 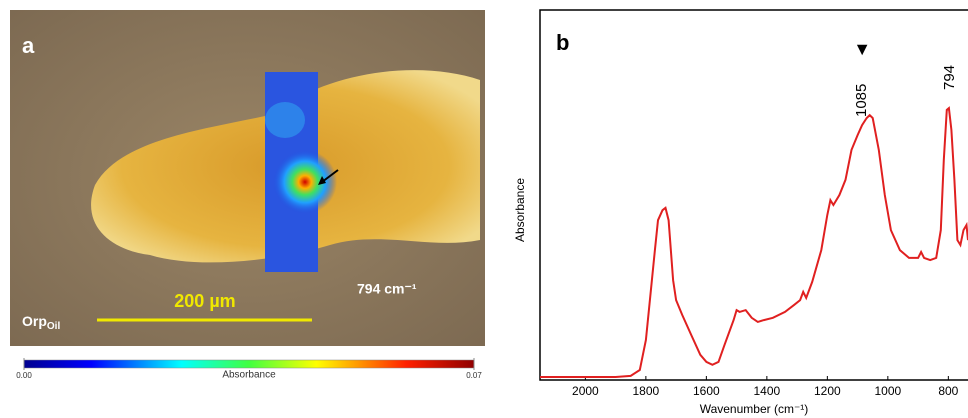 What do you see at coordinates (585, 391) in the screenshot?
I see `x-tick-label: 2000` at bounding box center [585, 391].